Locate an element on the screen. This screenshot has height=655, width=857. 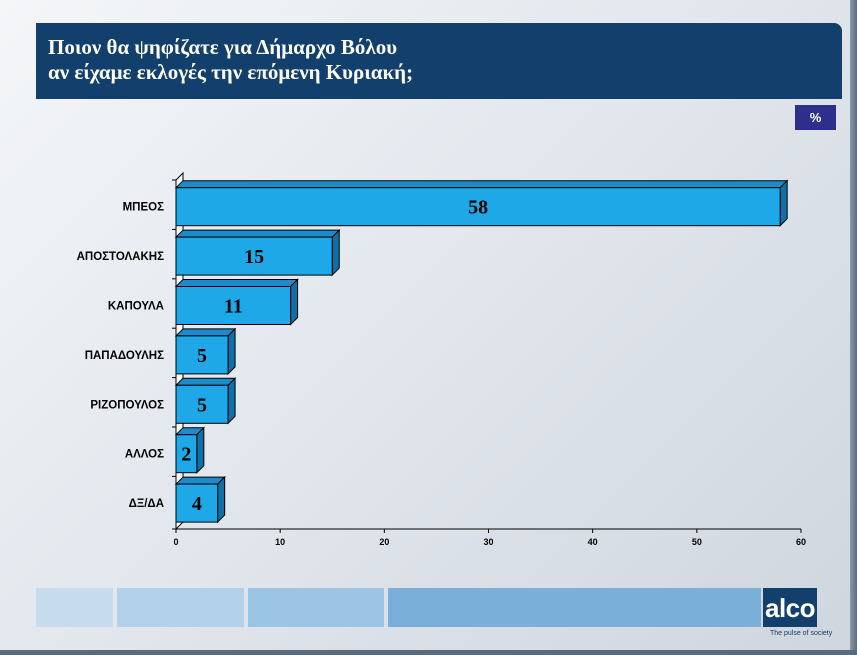
x-tick-label: 0 is located at coordinates (175, 542).